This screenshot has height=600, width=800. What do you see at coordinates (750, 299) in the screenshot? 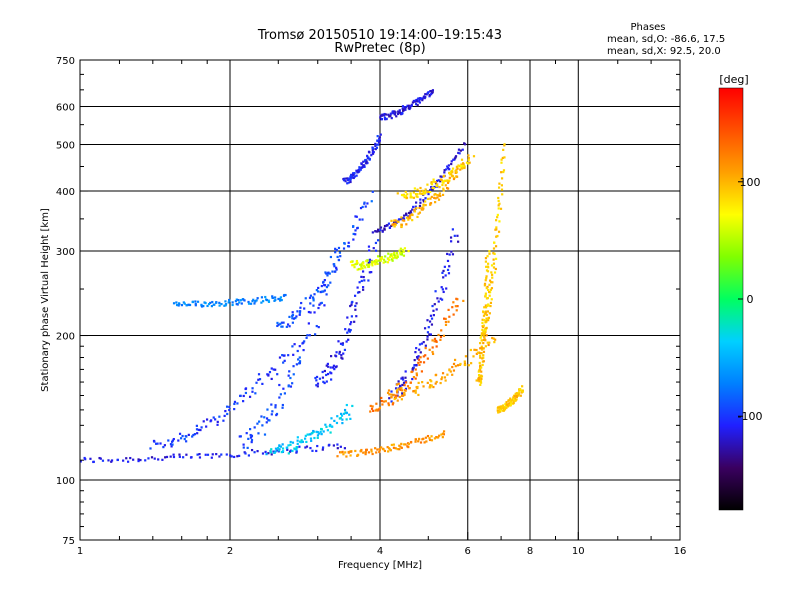
I see `colorbar-ticks: 100 0 -100` at bounding box center [750, 299].